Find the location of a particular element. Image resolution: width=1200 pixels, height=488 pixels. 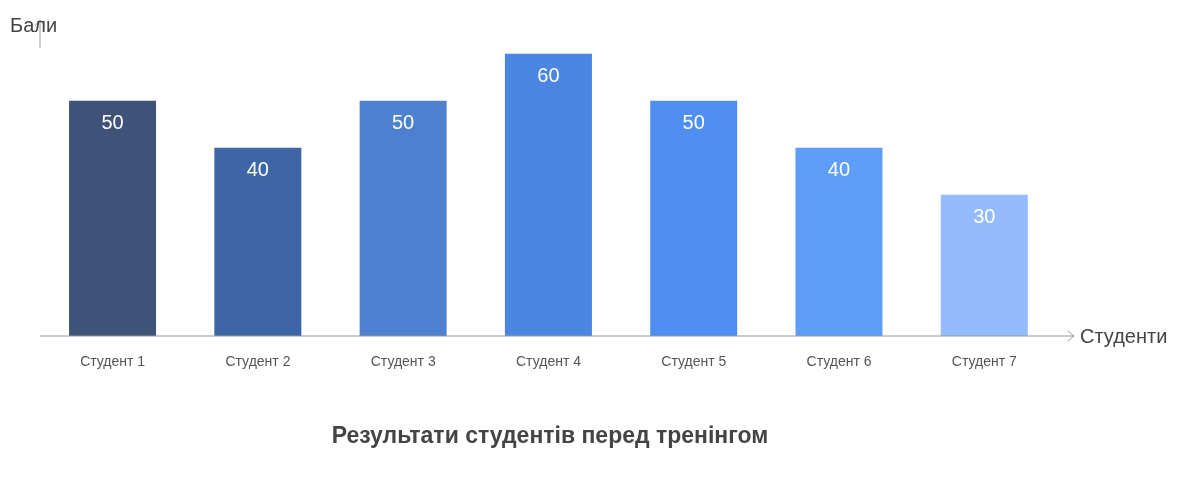

y-axis-title: Бали is located at coordinates (34, 25).